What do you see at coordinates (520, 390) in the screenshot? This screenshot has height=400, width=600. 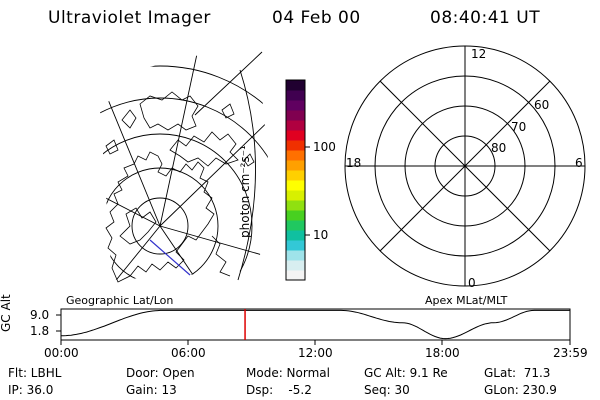 I see `info-glon: GLon: 230.9` at bounding box center [520, 390].